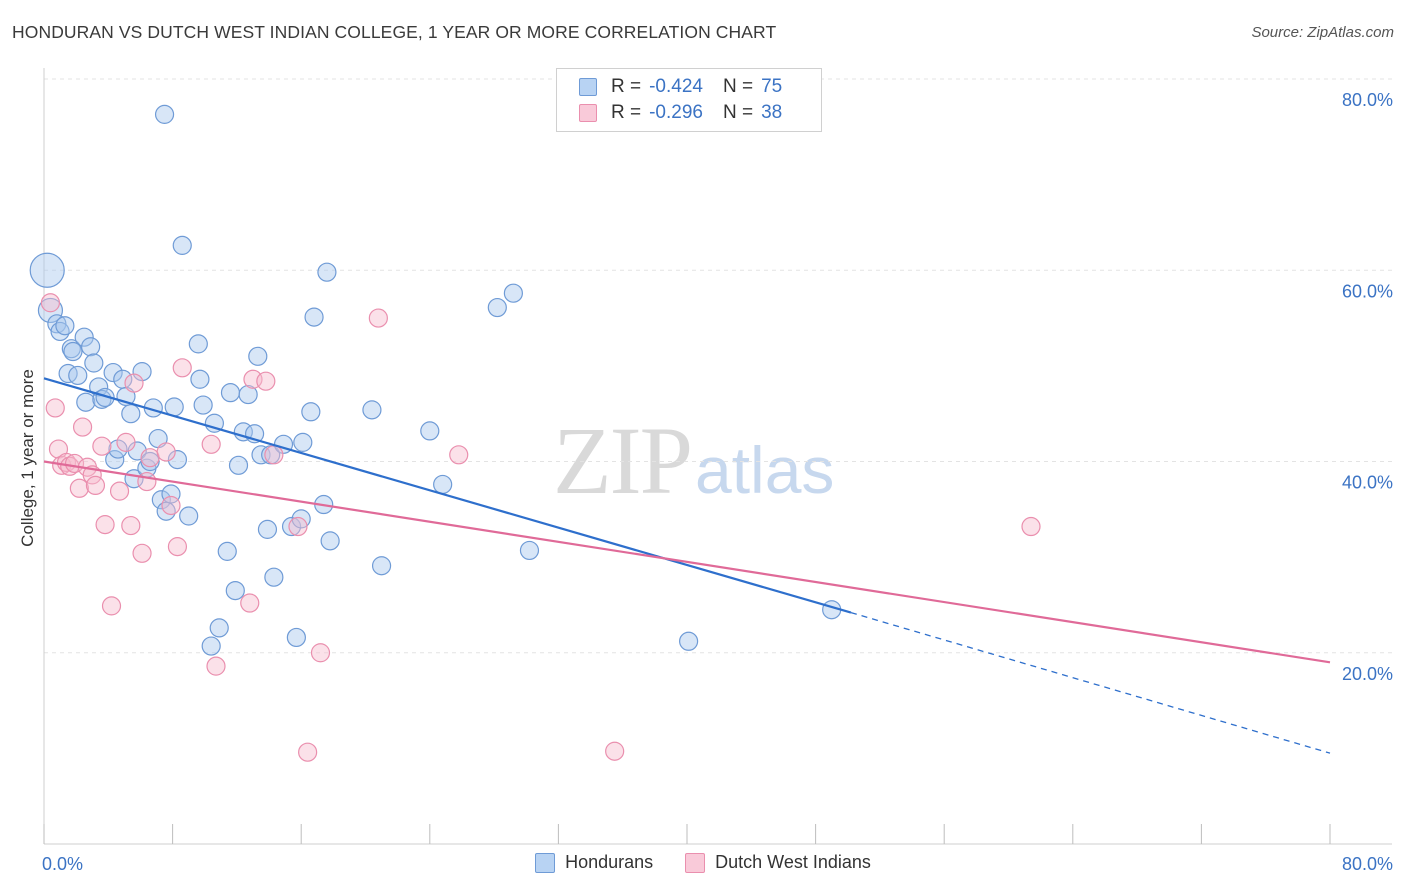 The width and height of the screenshot is (1406, 892). What do you see at coordinates (1090, 682) in the screenshot?
I see `trend-line-hondurans-extension` at bounding box center [1090, 682].